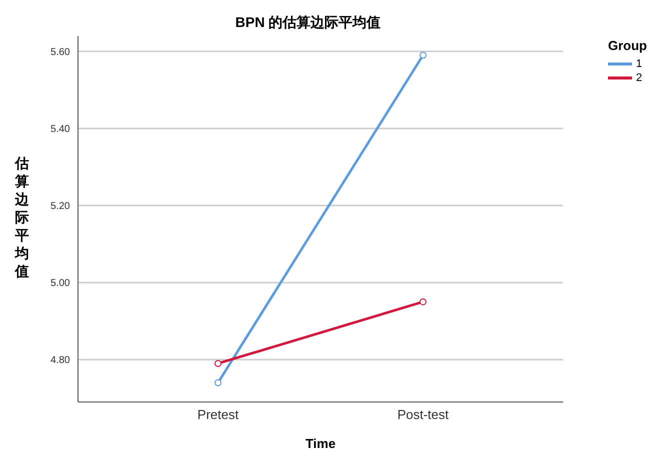 The width and height of the screenshot is (658, 464). What do you see at coordinates (423, 414) in the screenshot?
I see `x-tick-label: Post-test` at bounding box center [423, 414].